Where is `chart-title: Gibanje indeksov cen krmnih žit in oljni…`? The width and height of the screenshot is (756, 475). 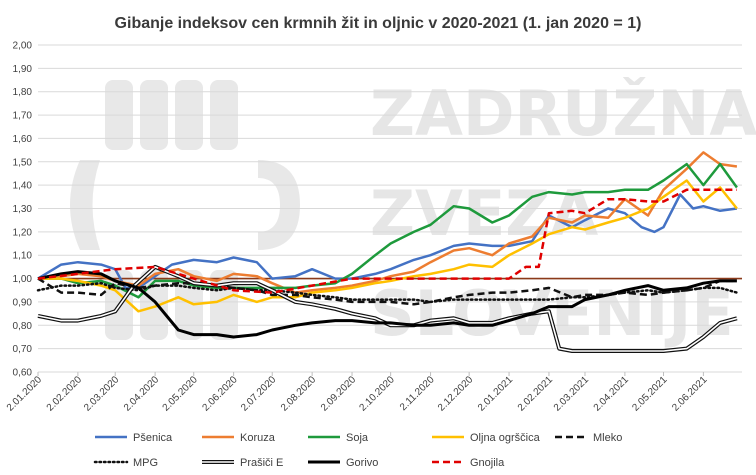 chart-title: Gibanje indeksov cen krmnih žit in oljni… is located at coordinates (378, 23).